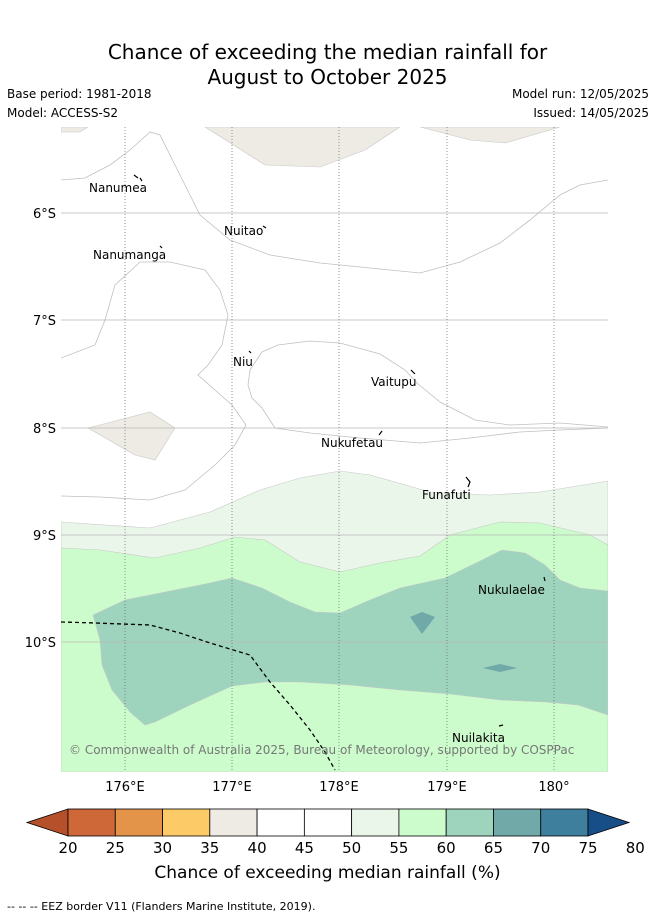 The width and height of the screenshot is (655, 919). I want to click on place-nanumea: Nanumea, so click(118, 188).